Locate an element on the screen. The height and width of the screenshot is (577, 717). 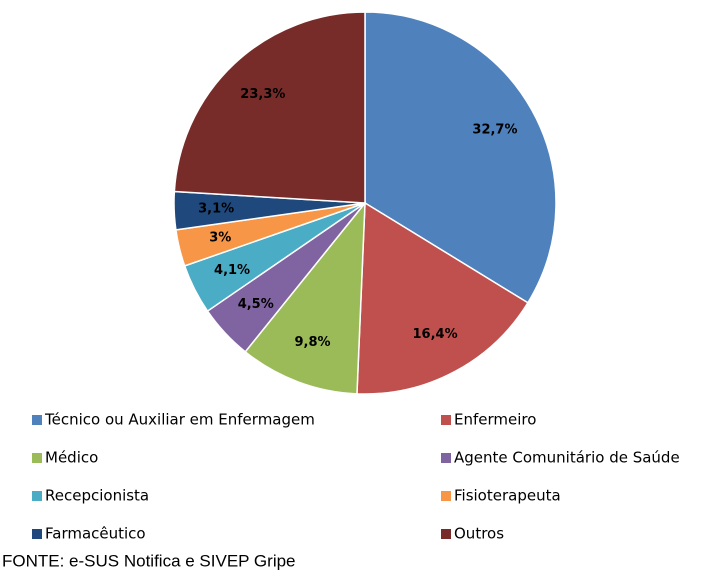
legend-label: Agente Comunitário de Saúde is located at coordinates (567, 458).